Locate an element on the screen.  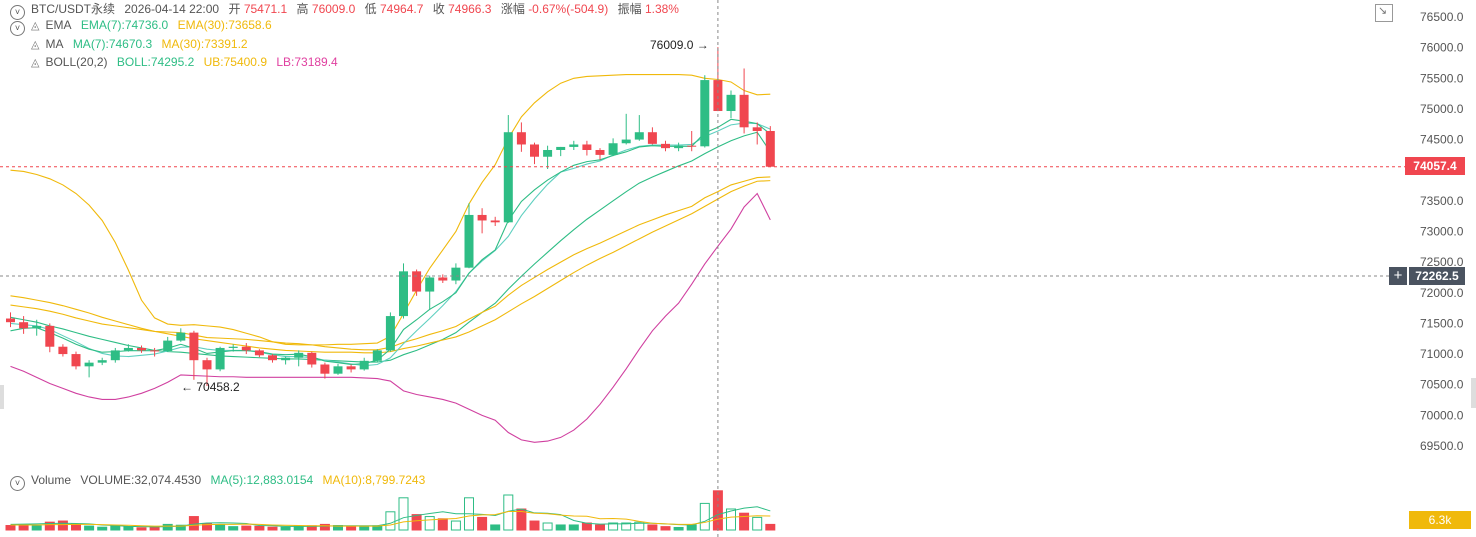
vol-ma10-value: MA(10):8,799.7243 is located at coordinates (374, 480).